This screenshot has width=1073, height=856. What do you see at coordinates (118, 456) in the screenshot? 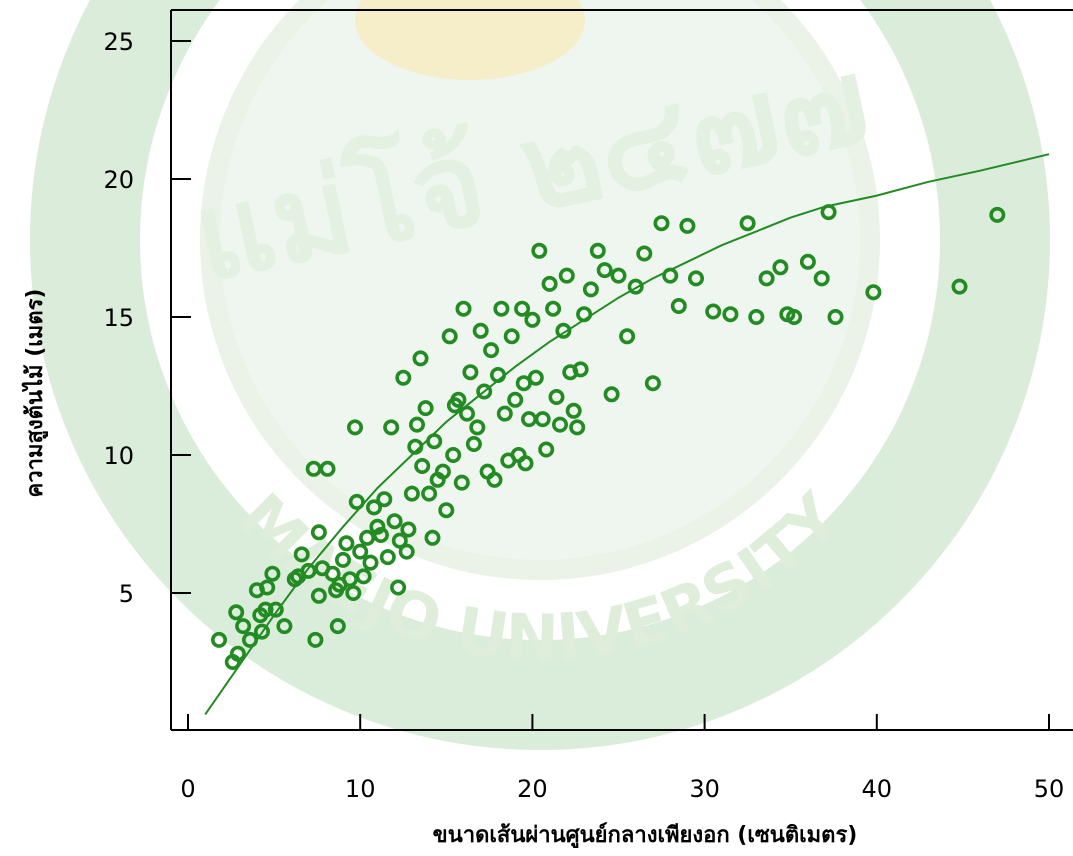
I see `y-tick-label: 10` at bounding box center [118, 456].